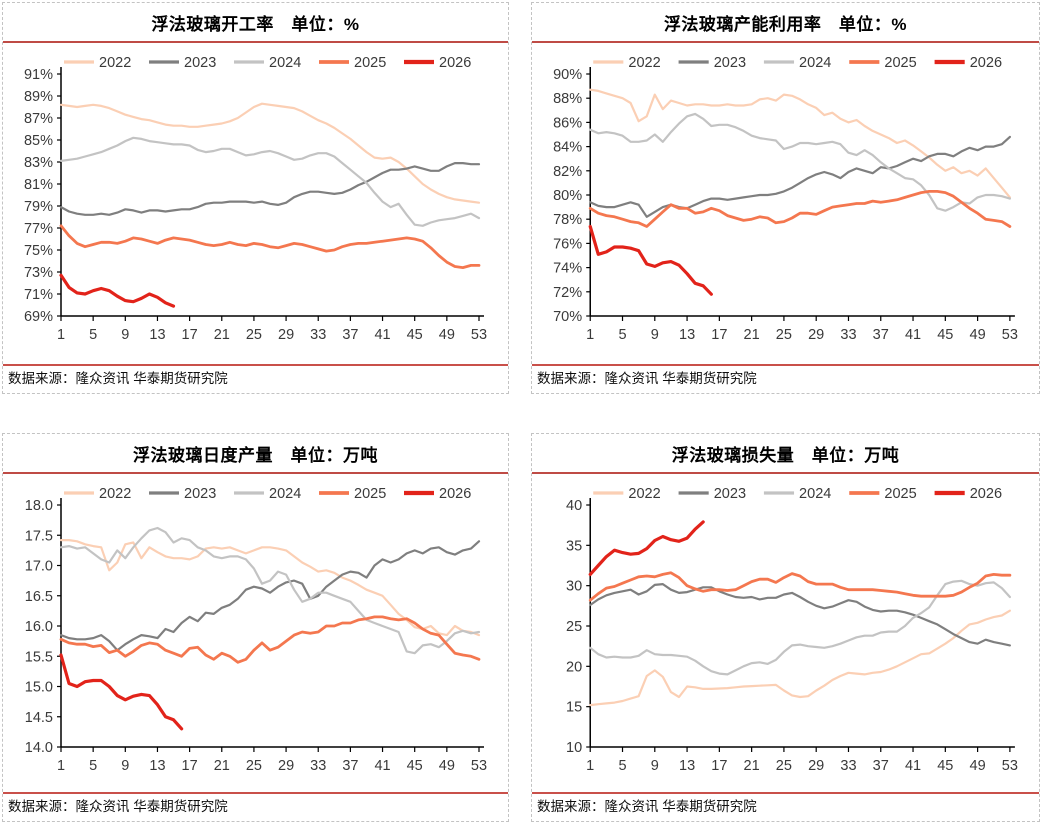 The image size is (1042, 828). I want to click on y-tick-label: 81%, so click(38, 185).